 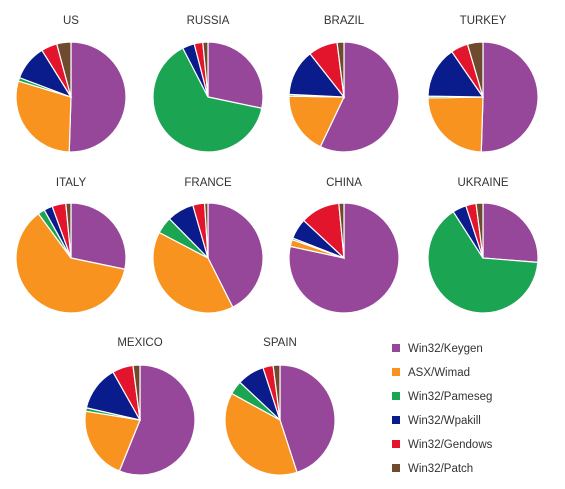 What do you see at coordinates (396, 444) in the screenshot?
I see `legend-swatch-win32-gendows` at bounding box center [396, 444].